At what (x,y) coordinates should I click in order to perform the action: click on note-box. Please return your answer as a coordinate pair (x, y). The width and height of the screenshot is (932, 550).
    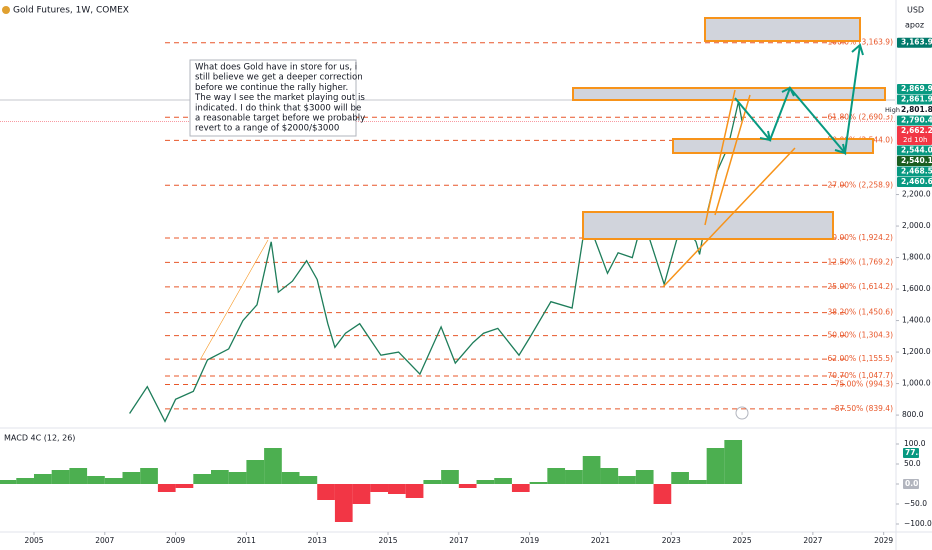
    Looking at the image, I should click on (273, 98).